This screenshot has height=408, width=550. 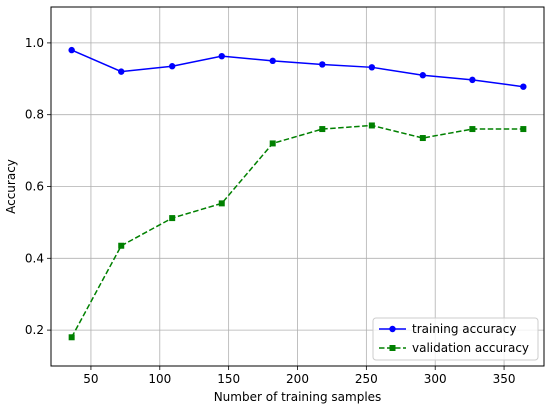 I want to click on x-axis-label: Number of training samples, so click(x=298, y=397).